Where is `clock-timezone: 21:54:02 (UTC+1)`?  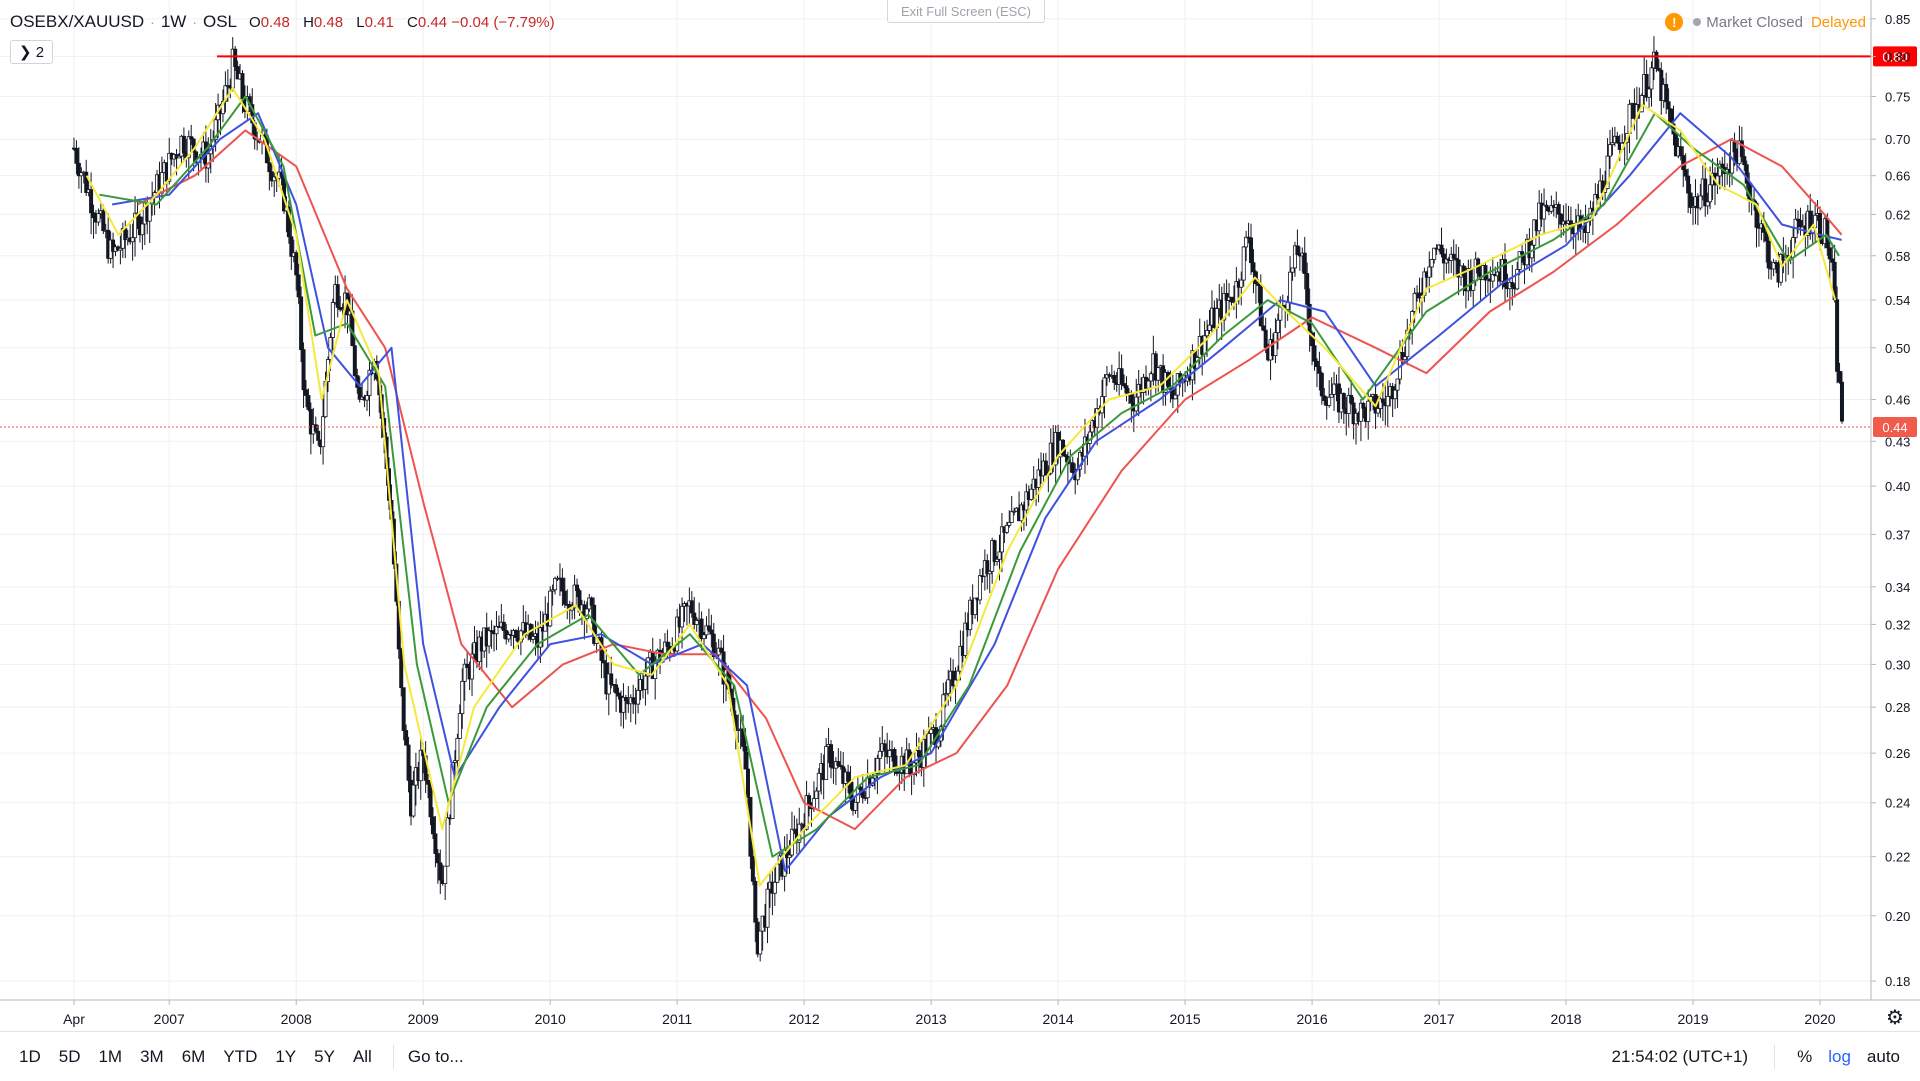 clock-timezone: 21:54:02 (UTC+1) is located at coordinates (1680, 1056).